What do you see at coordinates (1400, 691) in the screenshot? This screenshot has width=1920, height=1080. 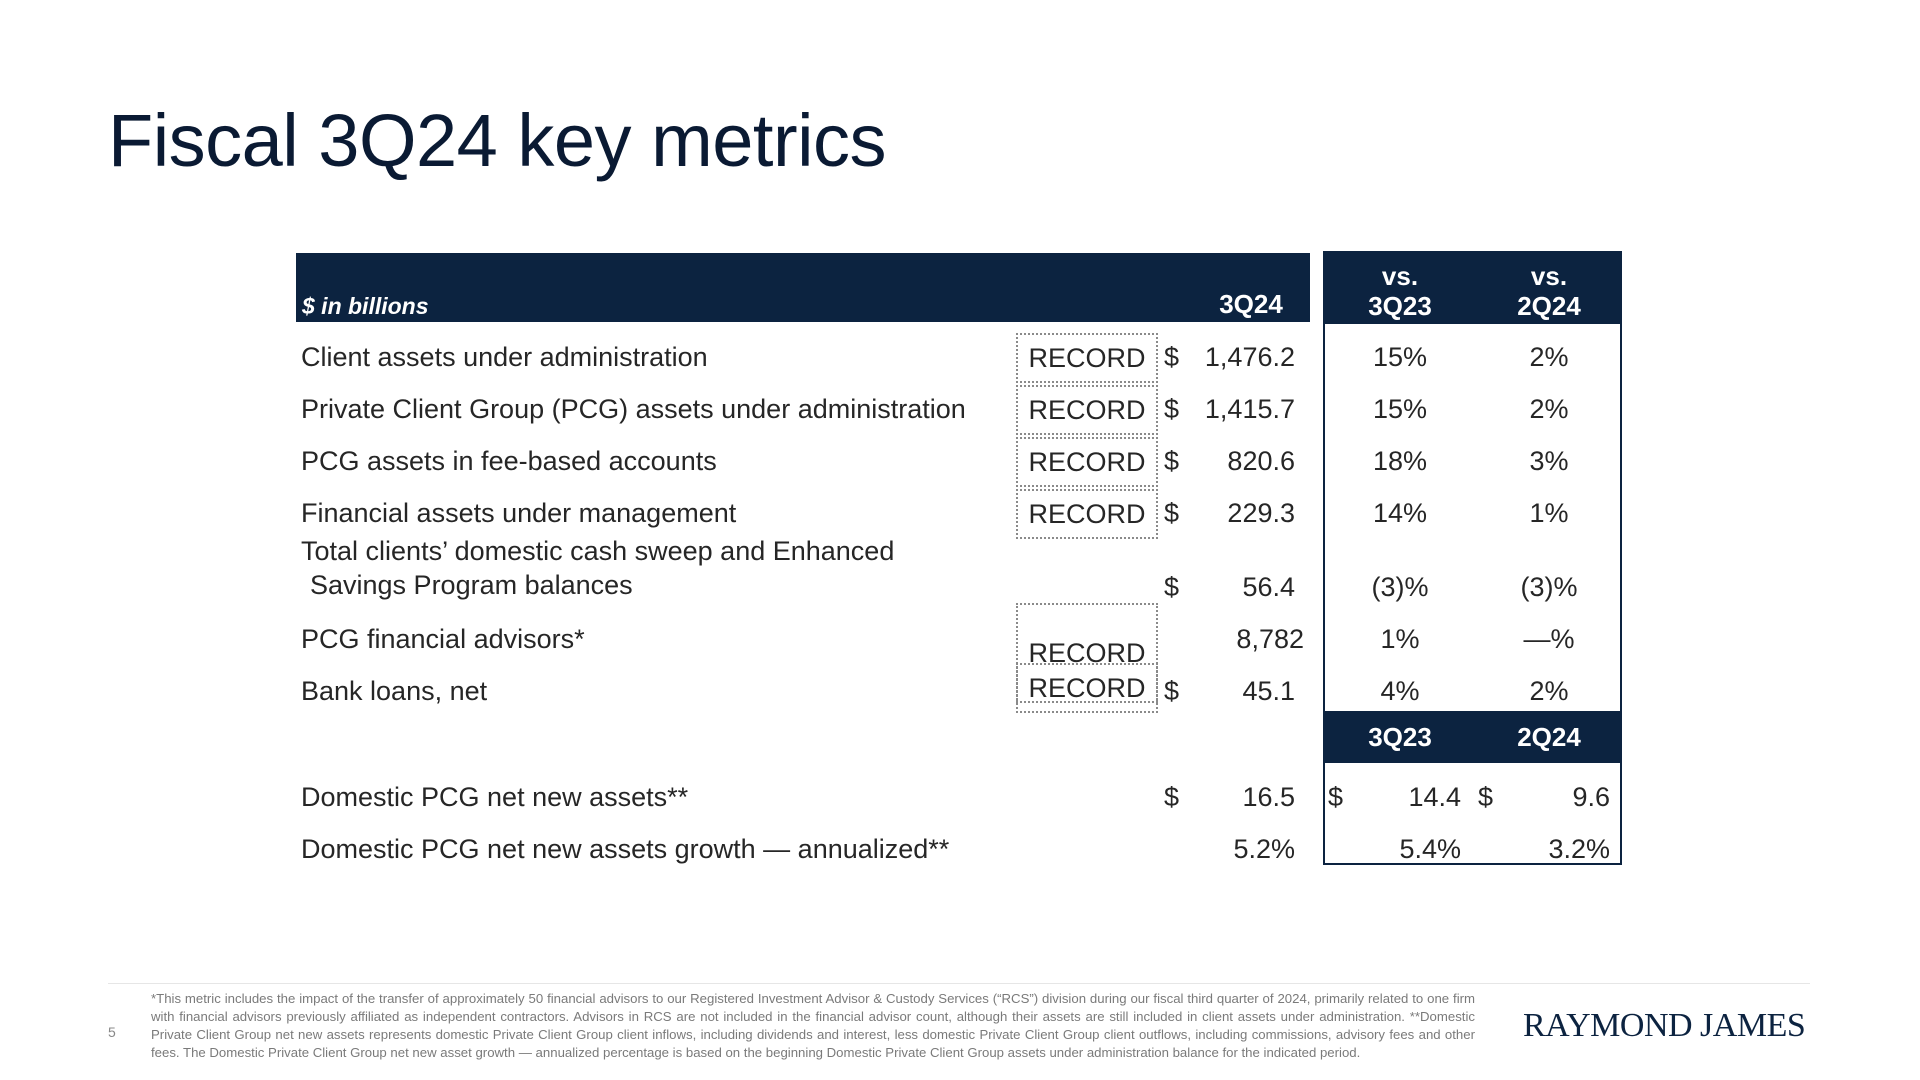 I see `value-vs-3q23: 4%` at bounding box center [1400, 691].